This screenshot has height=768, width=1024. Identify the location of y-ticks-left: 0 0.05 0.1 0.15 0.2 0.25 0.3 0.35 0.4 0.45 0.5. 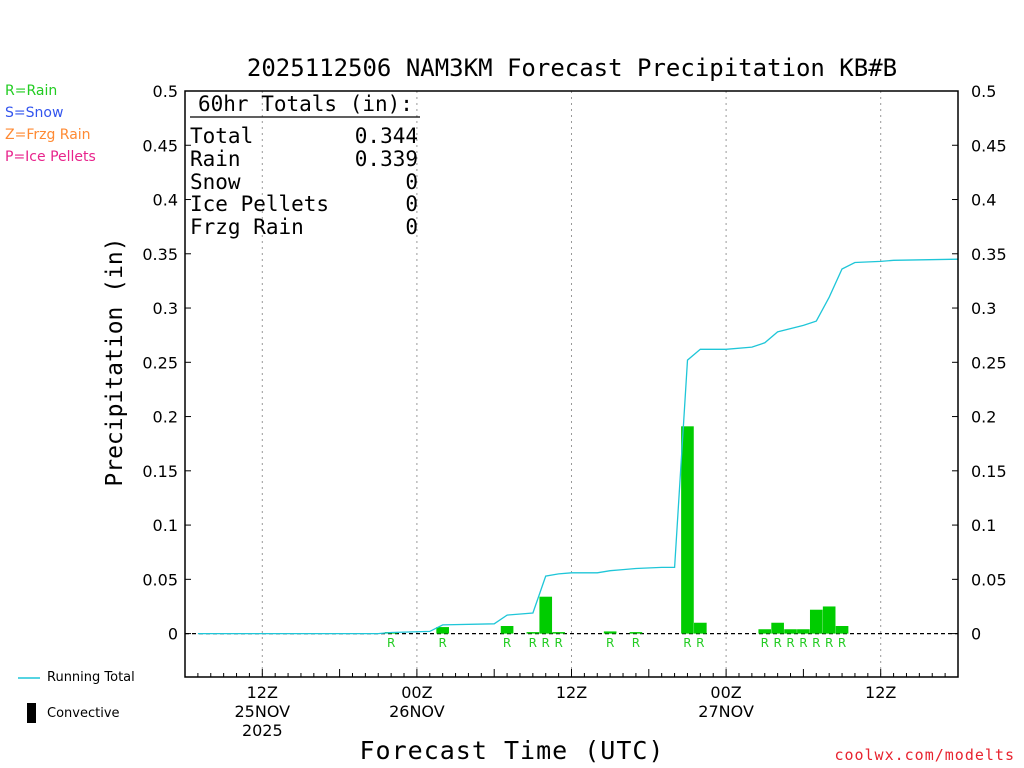
(166, 363).